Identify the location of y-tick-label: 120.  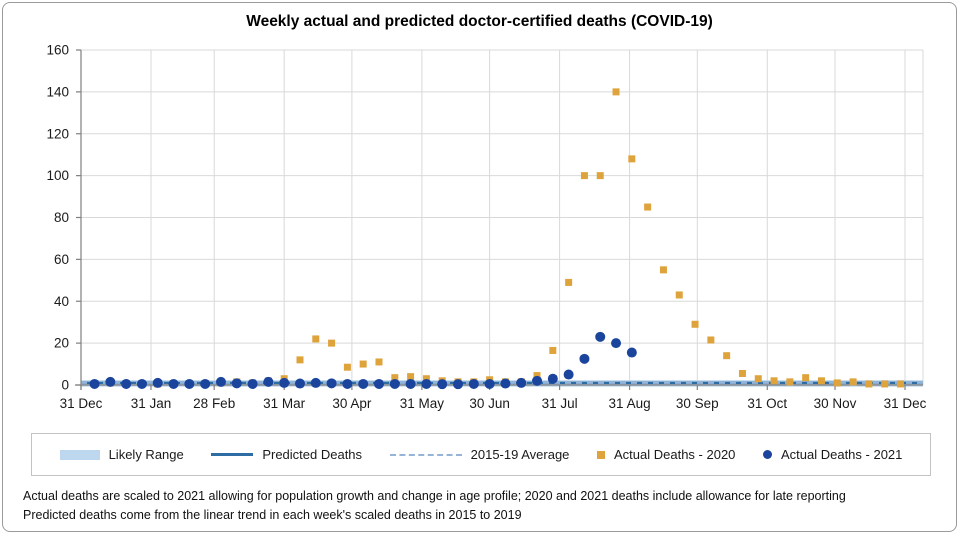
(57, 133).